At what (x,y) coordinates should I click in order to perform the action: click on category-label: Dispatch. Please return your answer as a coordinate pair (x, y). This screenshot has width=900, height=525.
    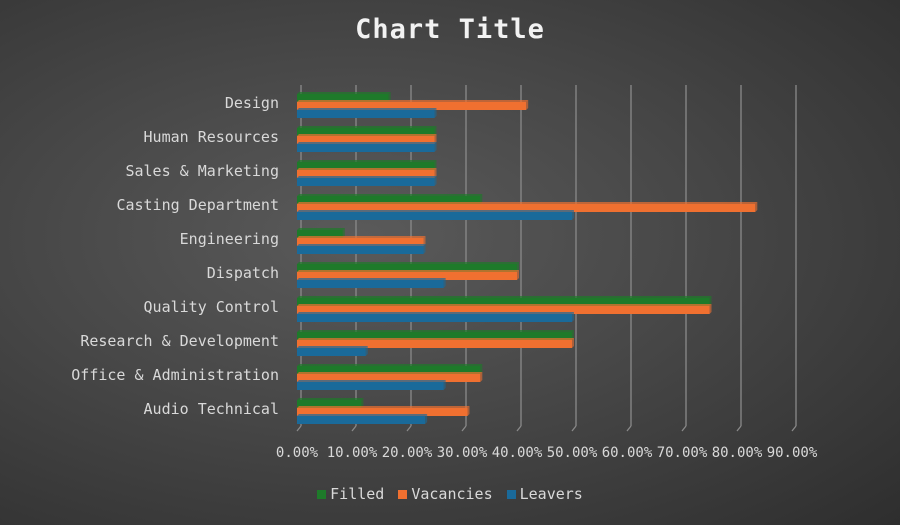
    Looking at the image, I should click on (243, 273).